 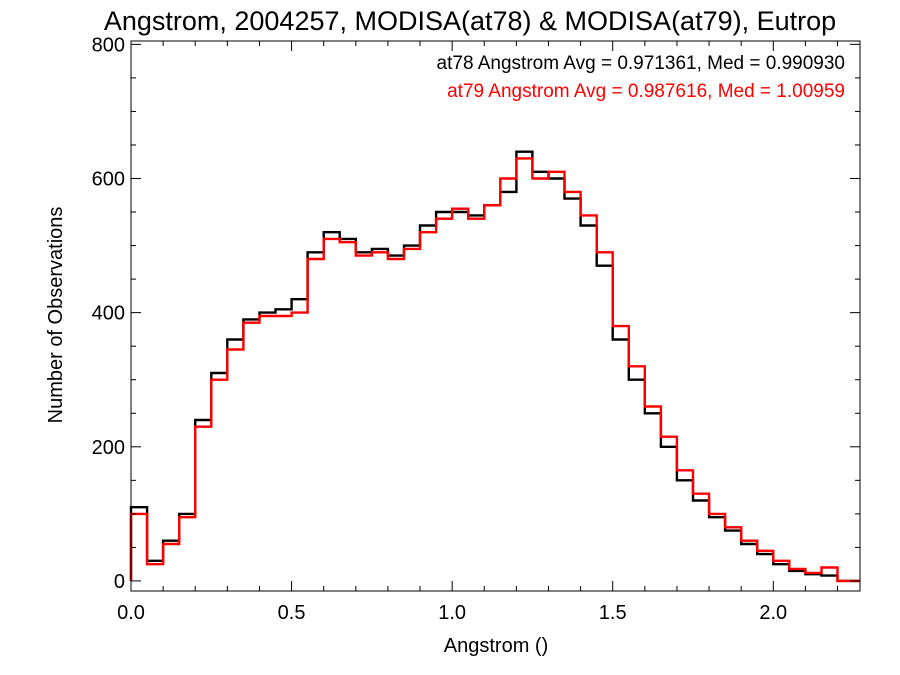 I want to click on y-tick-label: 800, so click(x=108, y=45).